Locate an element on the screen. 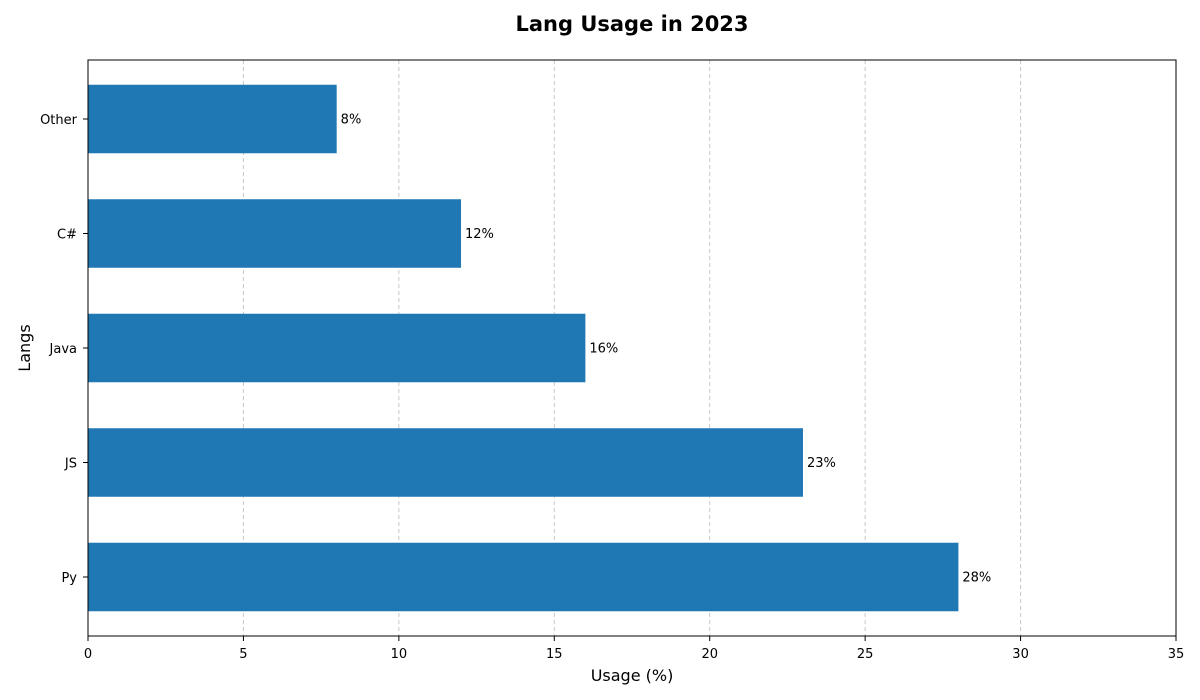 The height and width of the screenshot is (700, 1200). bar-c- is located at coordinates (275, 233).